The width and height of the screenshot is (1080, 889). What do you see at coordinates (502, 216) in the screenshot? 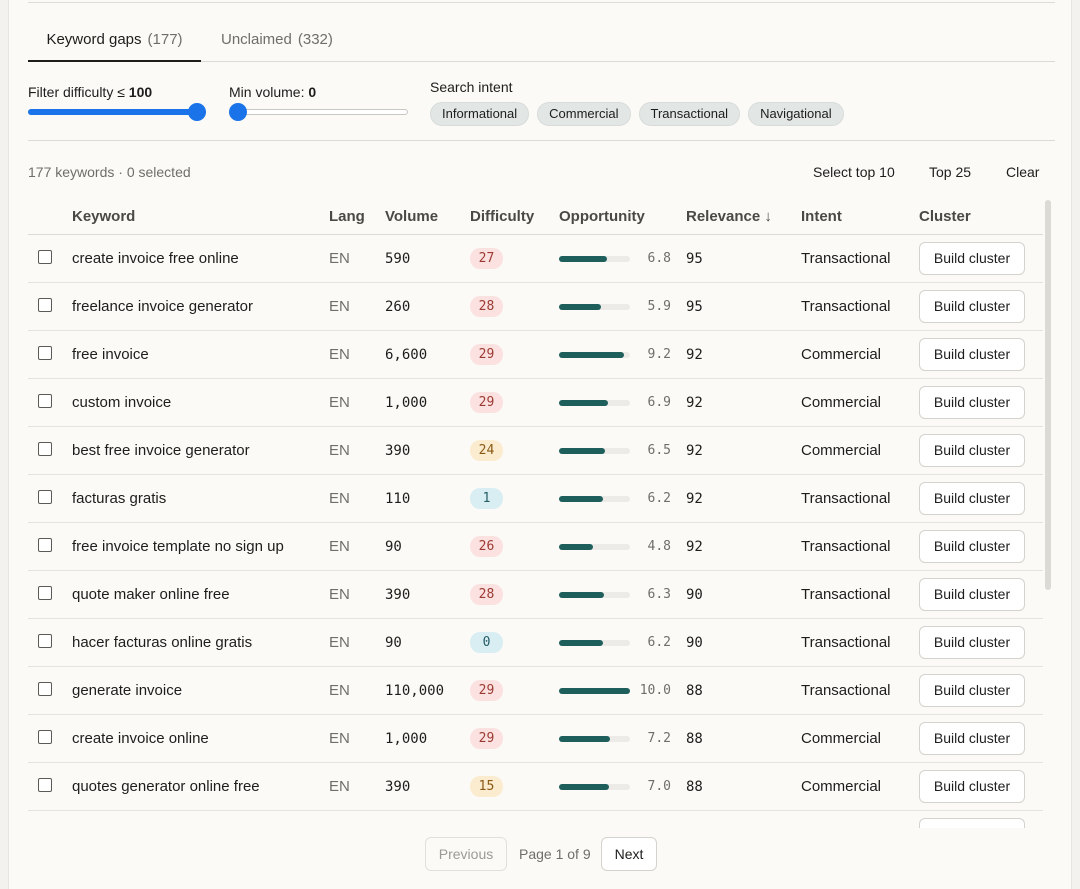
I see `column-header-difficulty: Difficulty` at bounding box center [502, 216].